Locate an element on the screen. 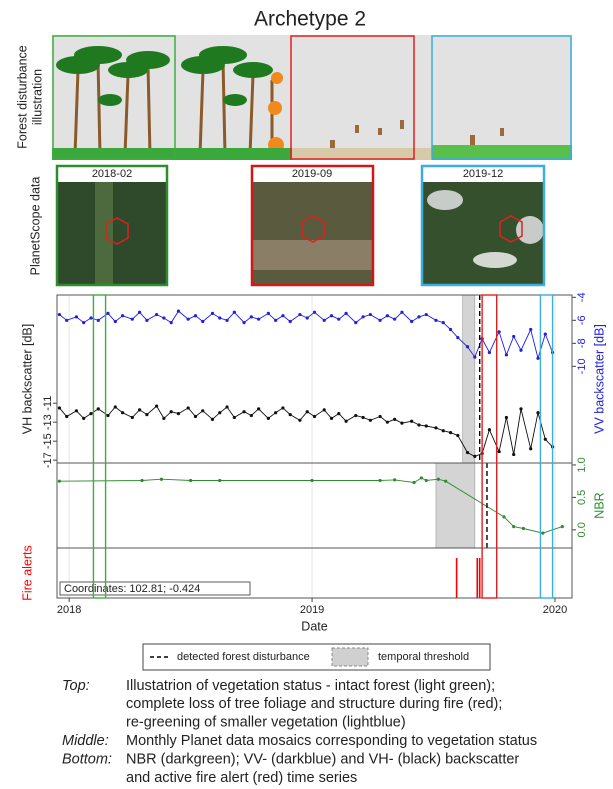  y2-tick-label: -8 is located at coordinates (582, 343).